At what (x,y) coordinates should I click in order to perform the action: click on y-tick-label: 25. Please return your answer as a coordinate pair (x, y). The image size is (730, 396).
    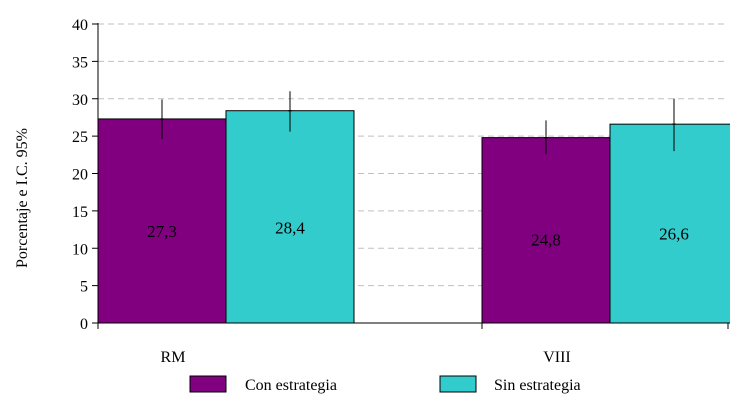
    Looking at the image, I should click on (80, 137).